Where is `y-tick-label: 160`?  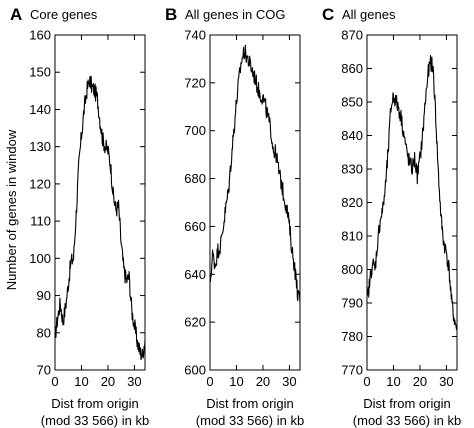
y-tick-label: 160 is located at coordinates (40, 35).